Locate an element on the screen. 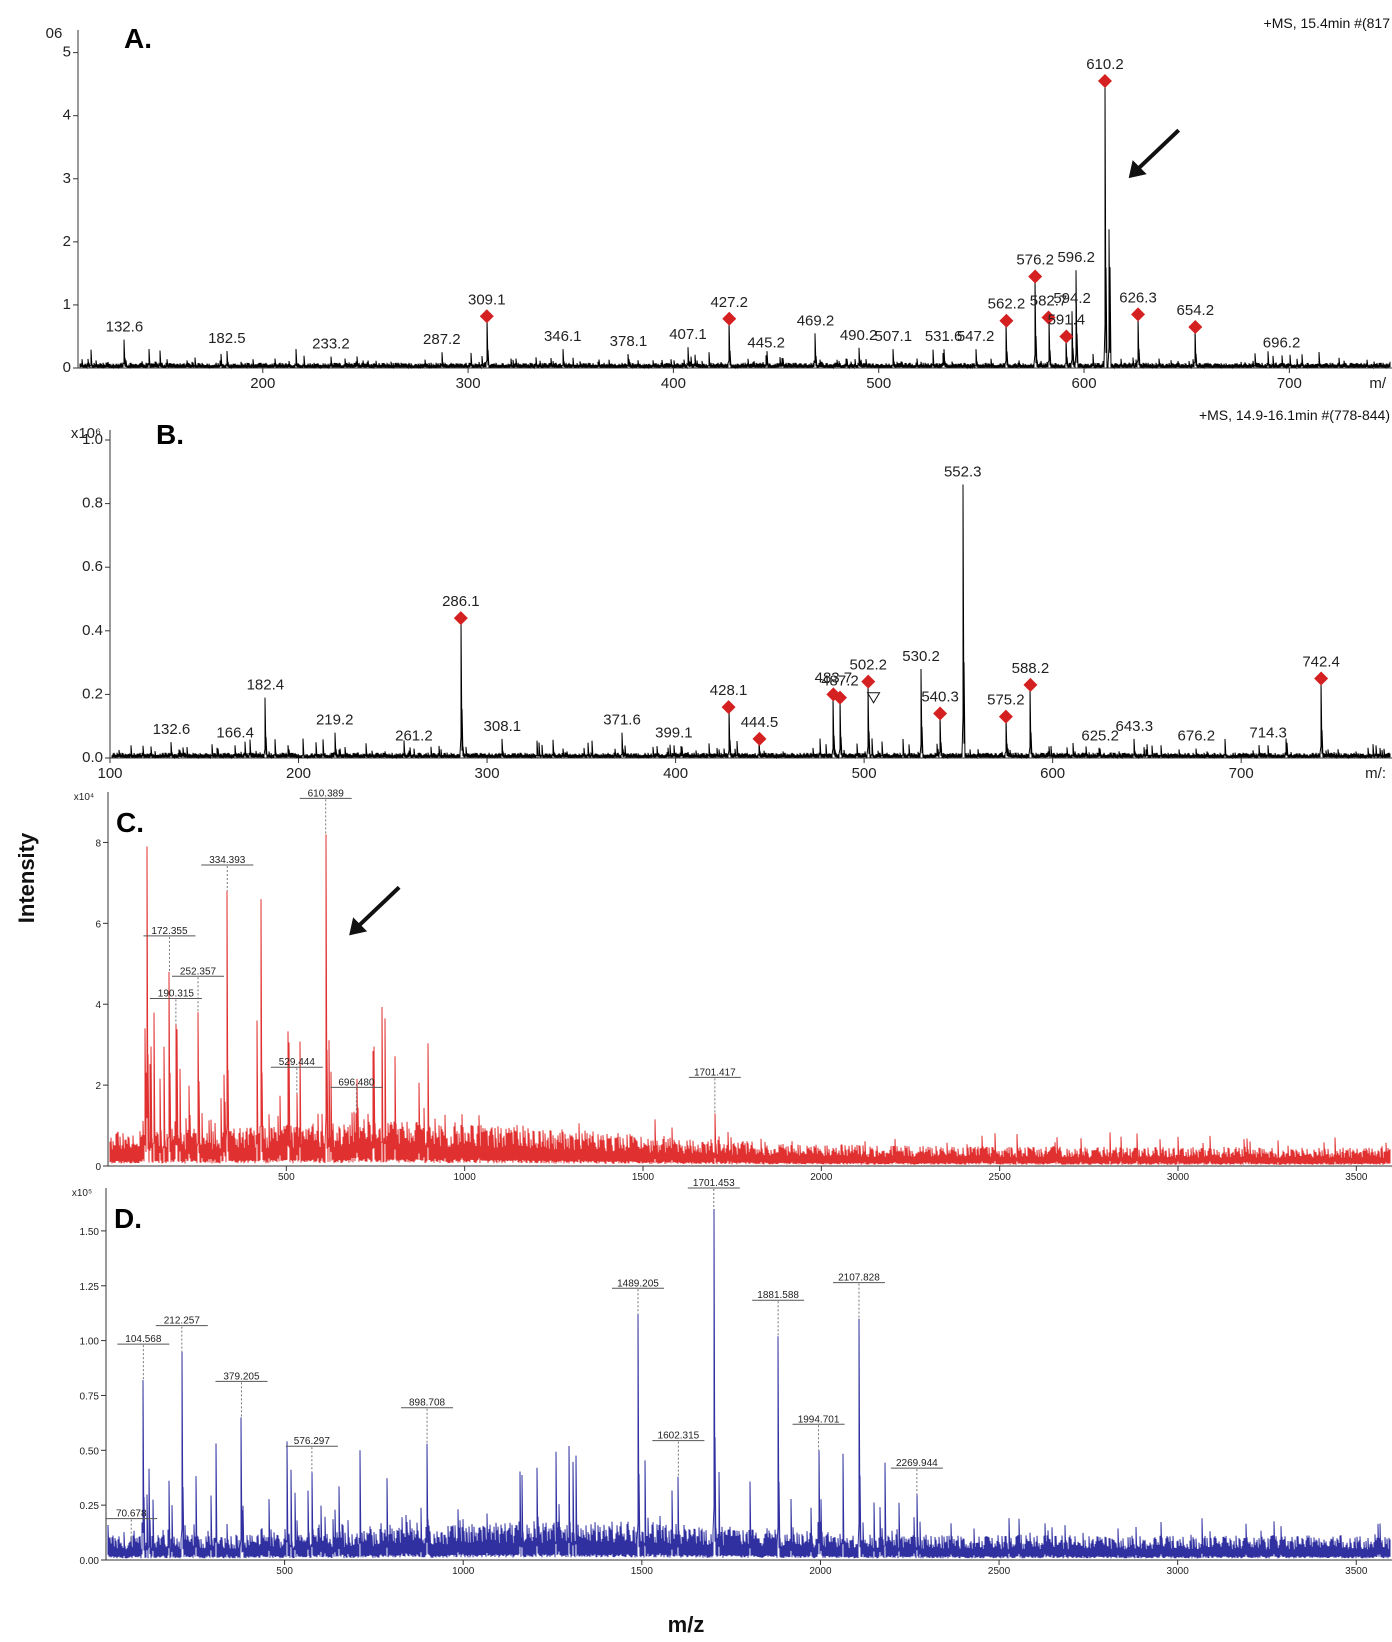 This screenshot has width=1392, height=1642. panel-letter: D. is located at coordinates (128, 1218).